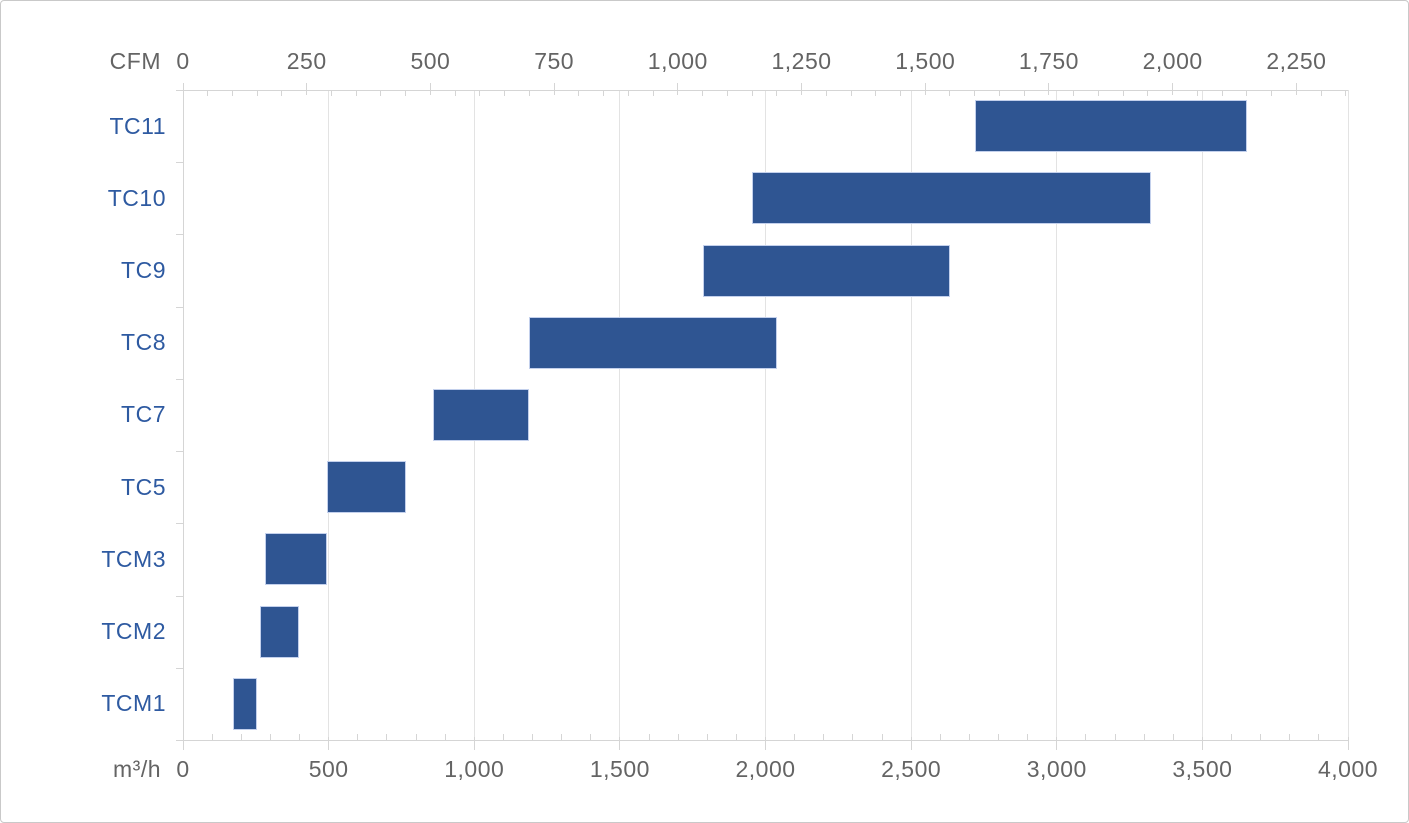 This screenshot has width=1409, height=823. Describe the element at coordinates (951, 198) in the screenshot. I see `bar-tc10` at that location.